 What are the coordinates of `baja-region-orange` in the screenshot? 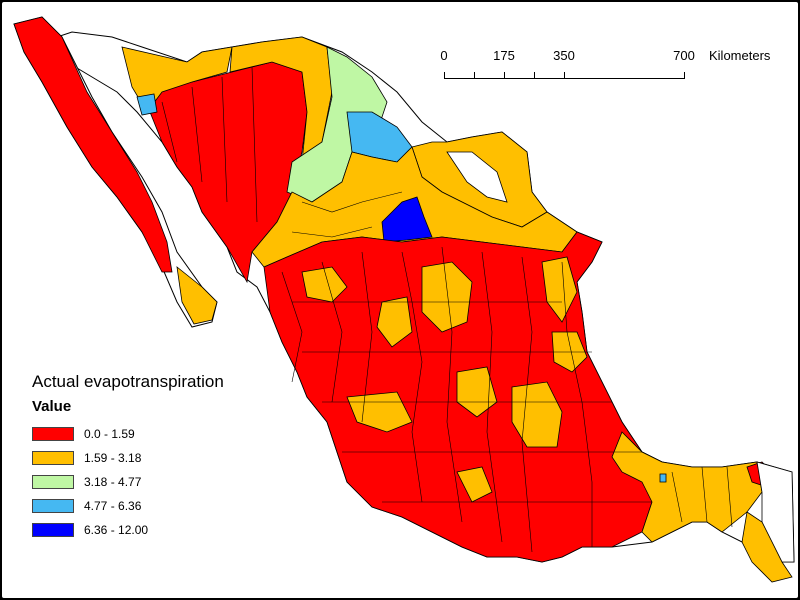 It's located at (197, 295).